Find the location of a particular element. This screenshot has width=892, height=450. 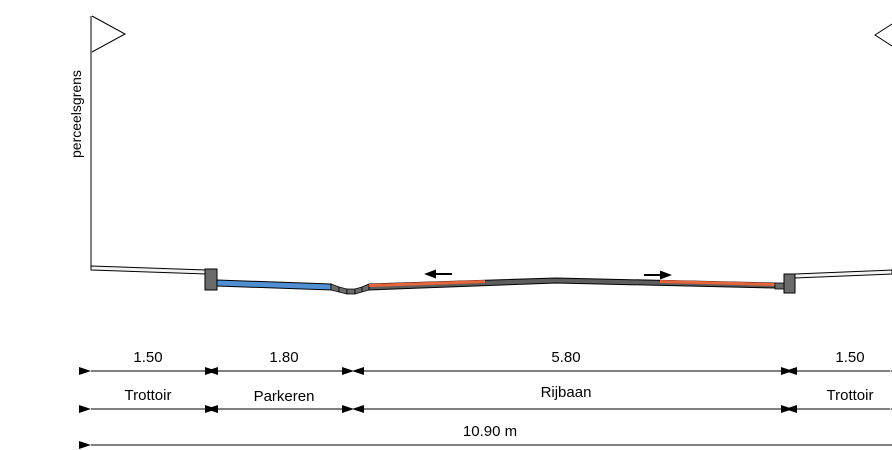

right-boundary is located at coordinates (883, 35).